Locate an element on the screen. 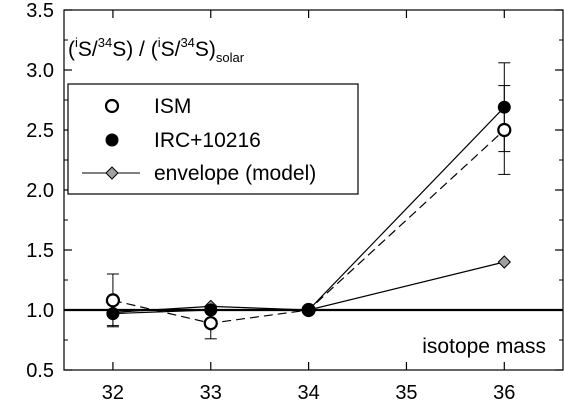 This screenshot has height=405, width=564. legend-open-circle-icon is located at coordinates (112, 106).